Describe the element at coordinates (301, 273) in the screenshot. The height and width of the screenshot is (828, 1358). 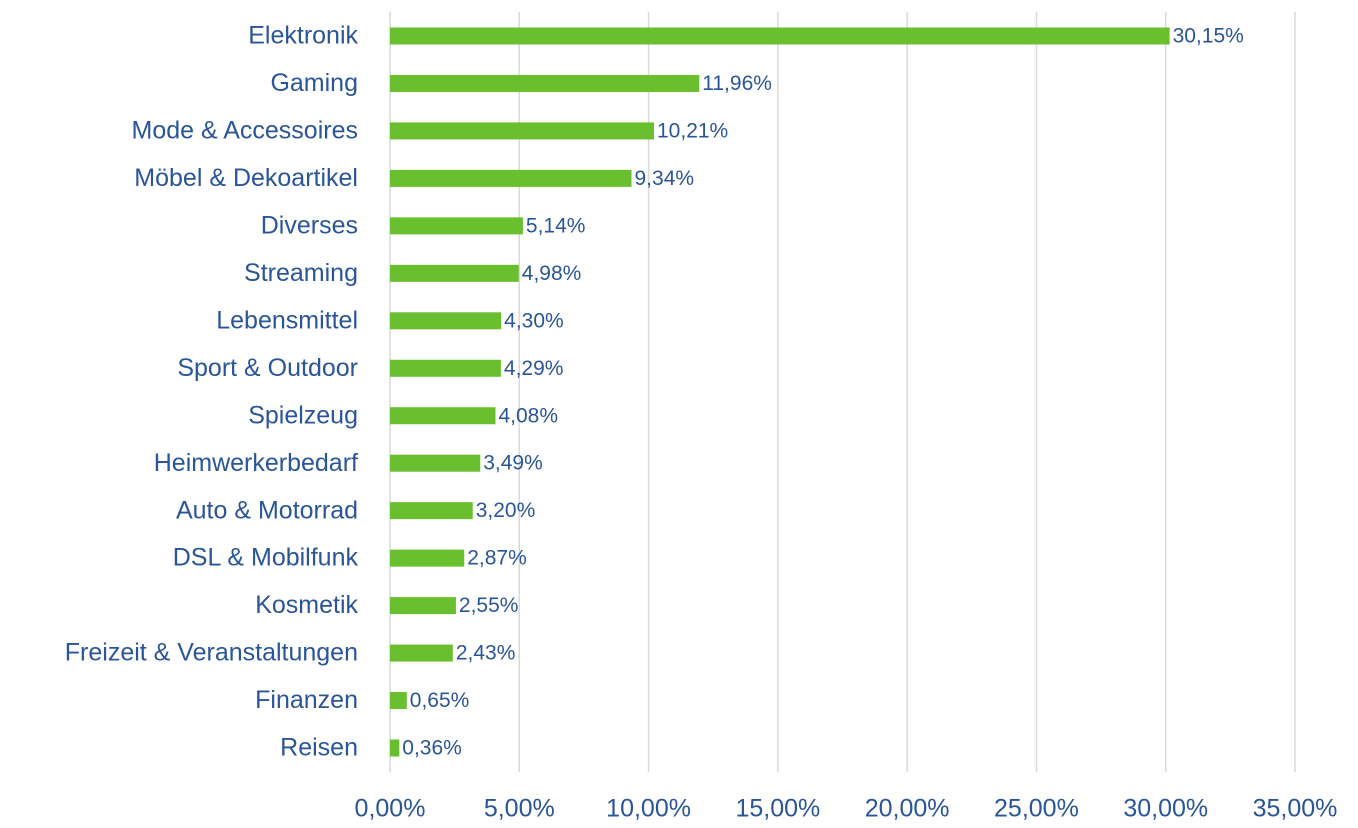
I see `y-tick-label: Streaming` at that location.